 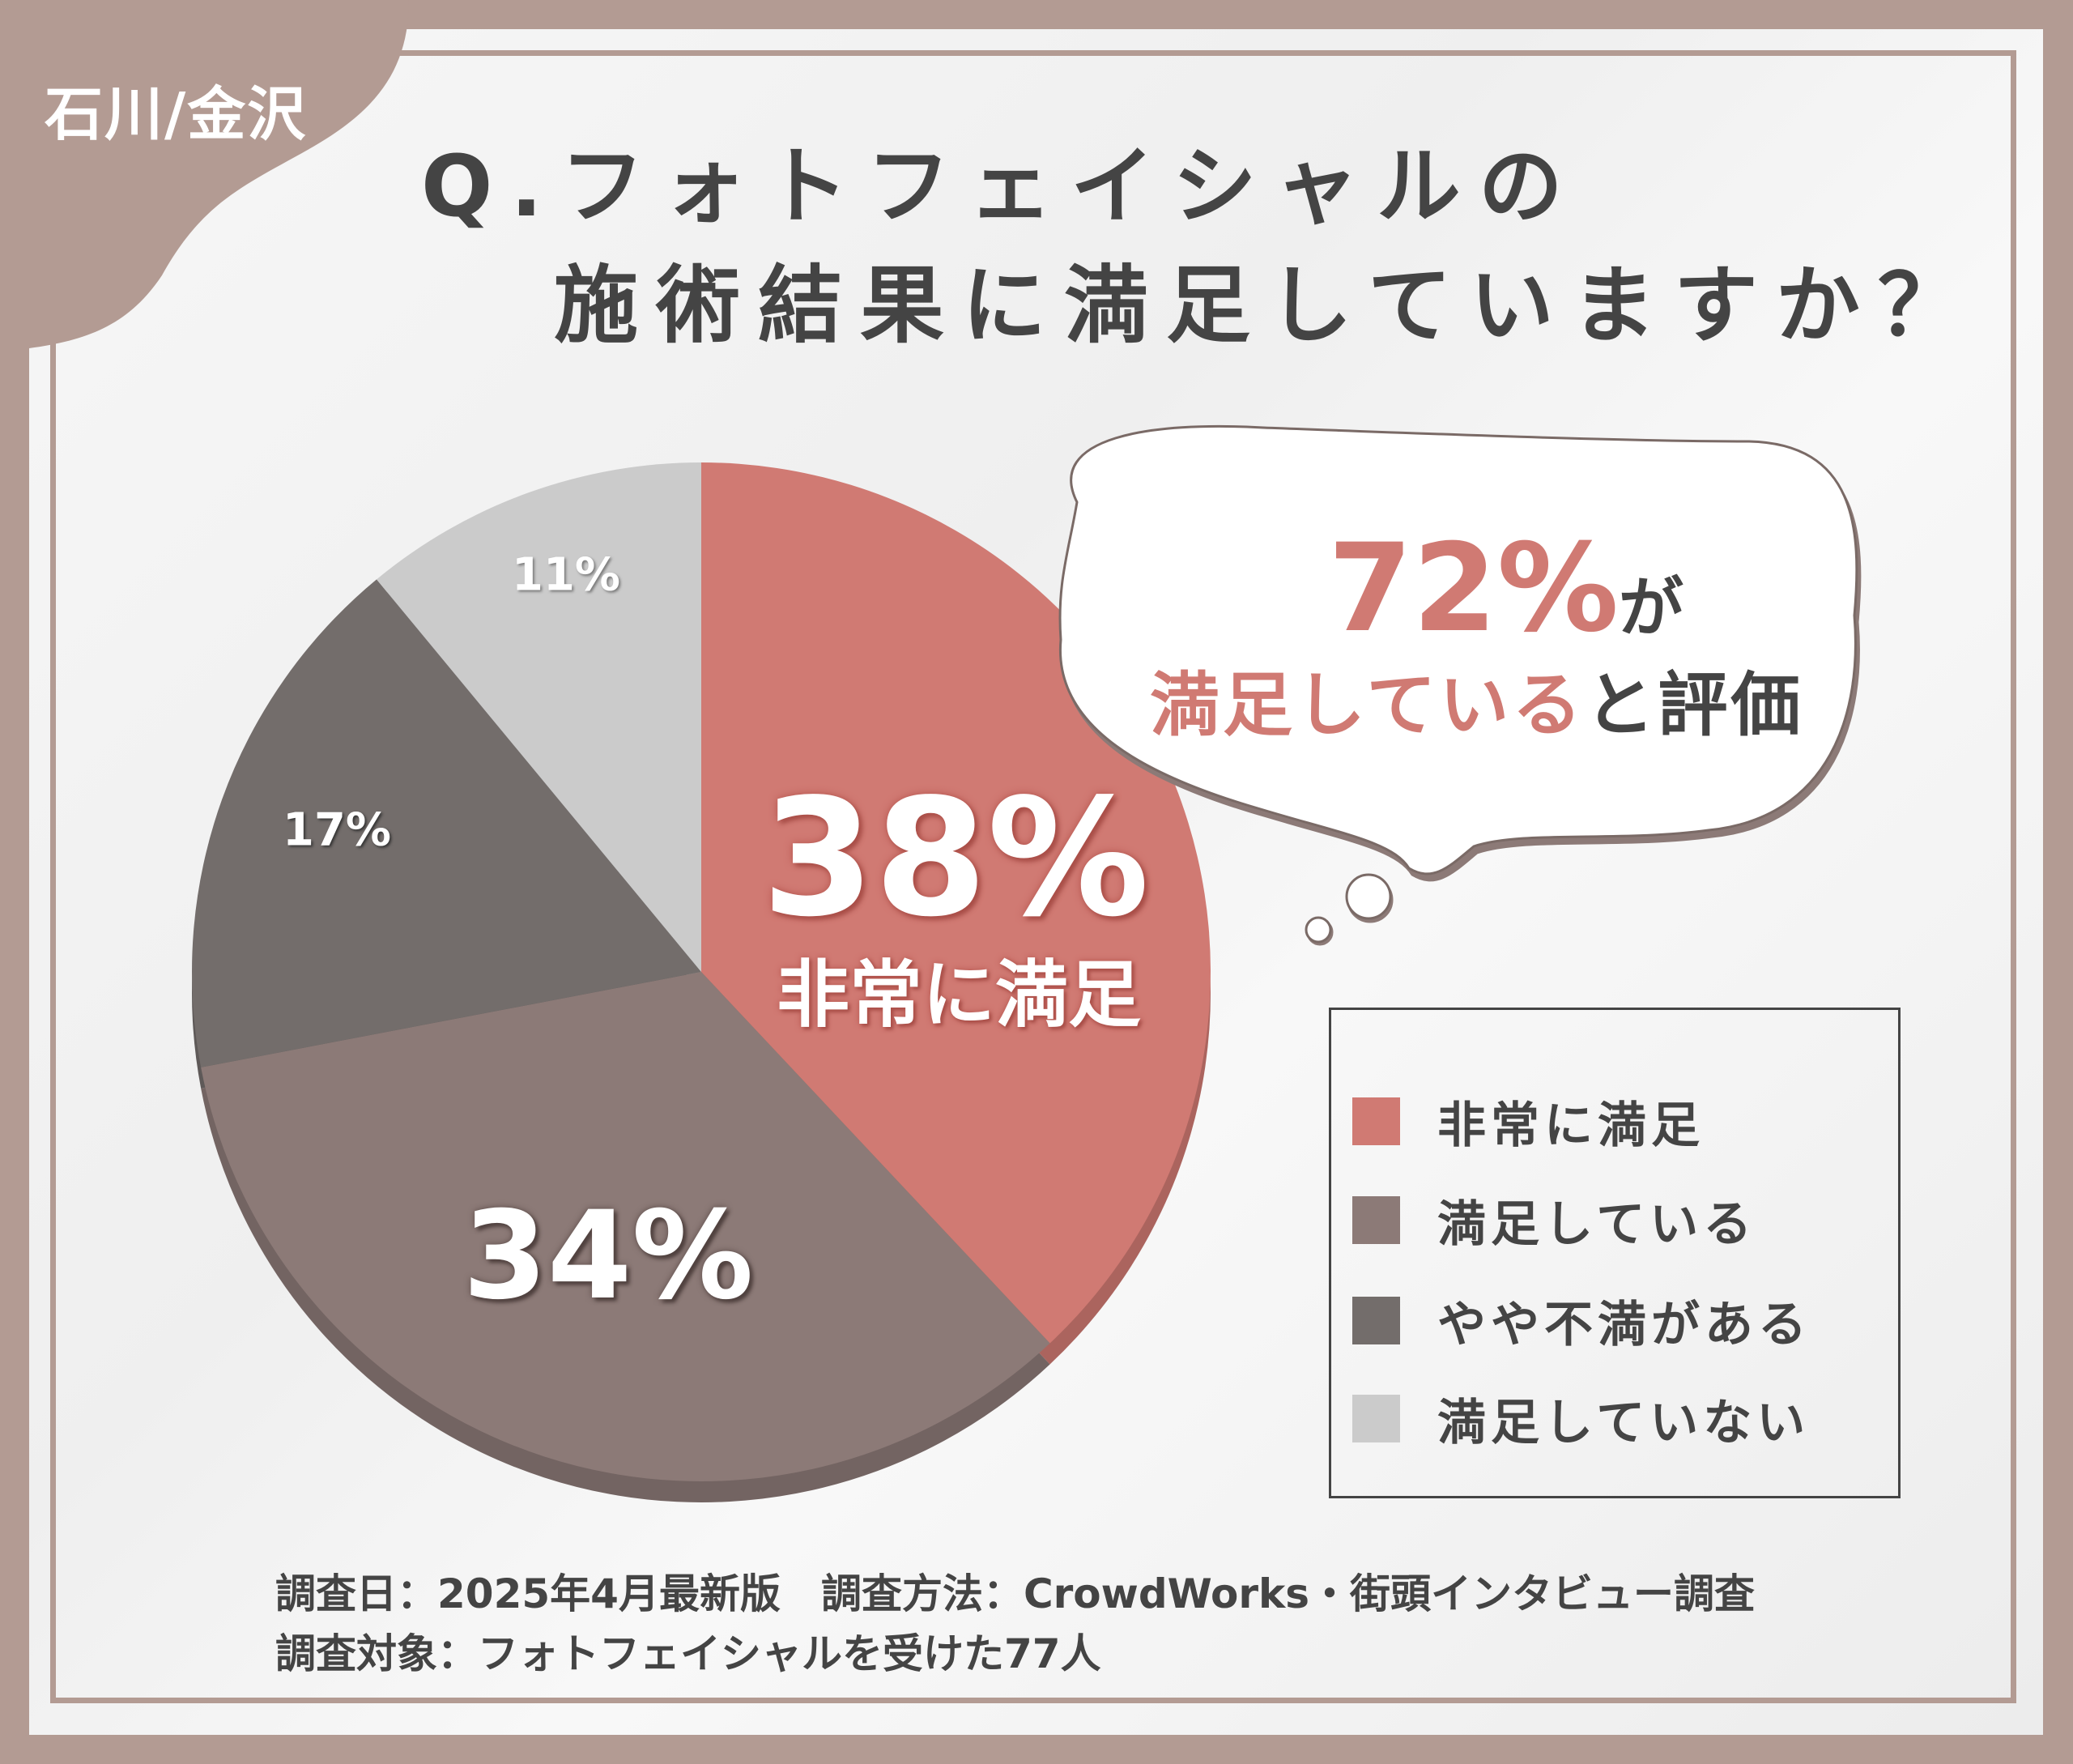 What do you see at coordinates (956, 858) in the screenshot?
I see `slice-label-very-satisfied: 38%` at bounding box center [956, 858].